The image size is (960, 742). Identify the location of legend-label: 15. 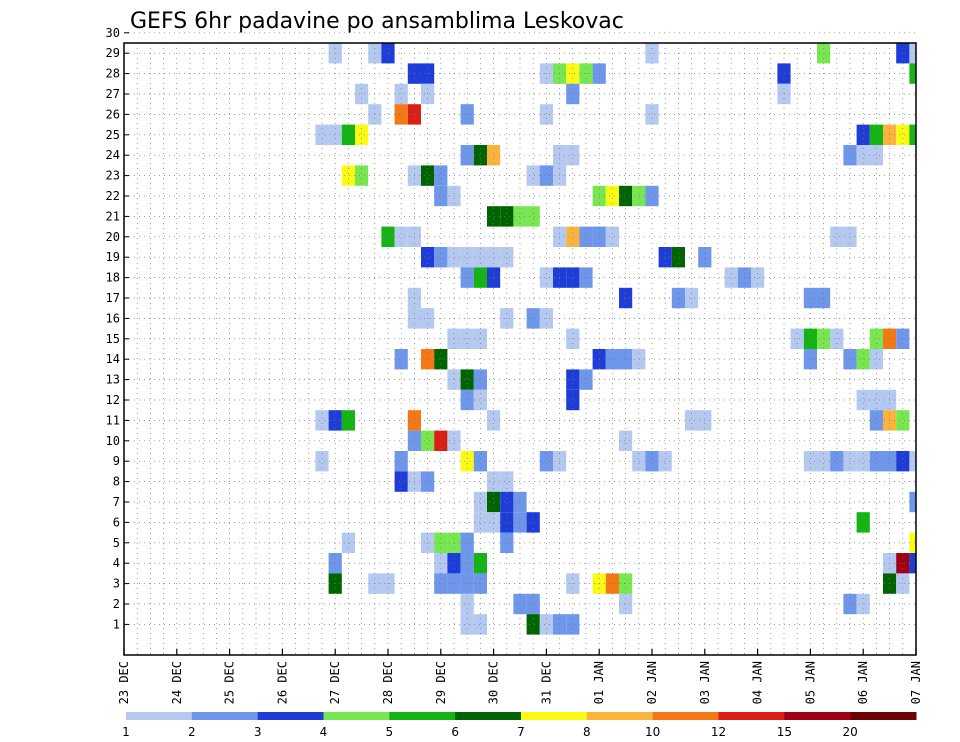
(784, 732).